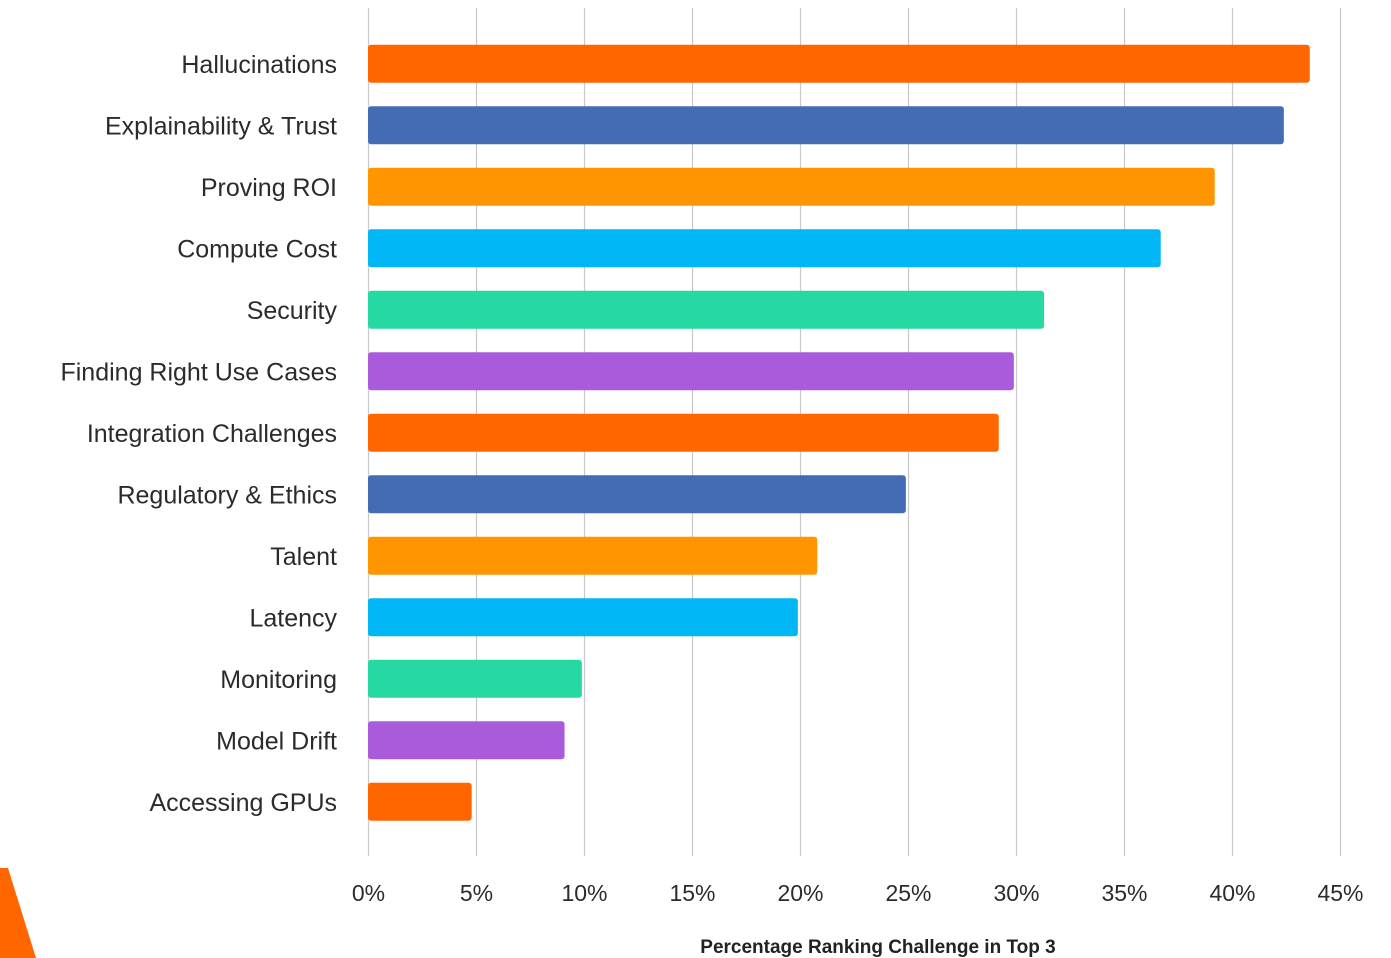 The width and height of the screenshot is (1391, 958). What do you see at coordinates (221, 126) in the screenshot?
I see `category-label: Explainability & Trust` at bounding box center [221, 126].